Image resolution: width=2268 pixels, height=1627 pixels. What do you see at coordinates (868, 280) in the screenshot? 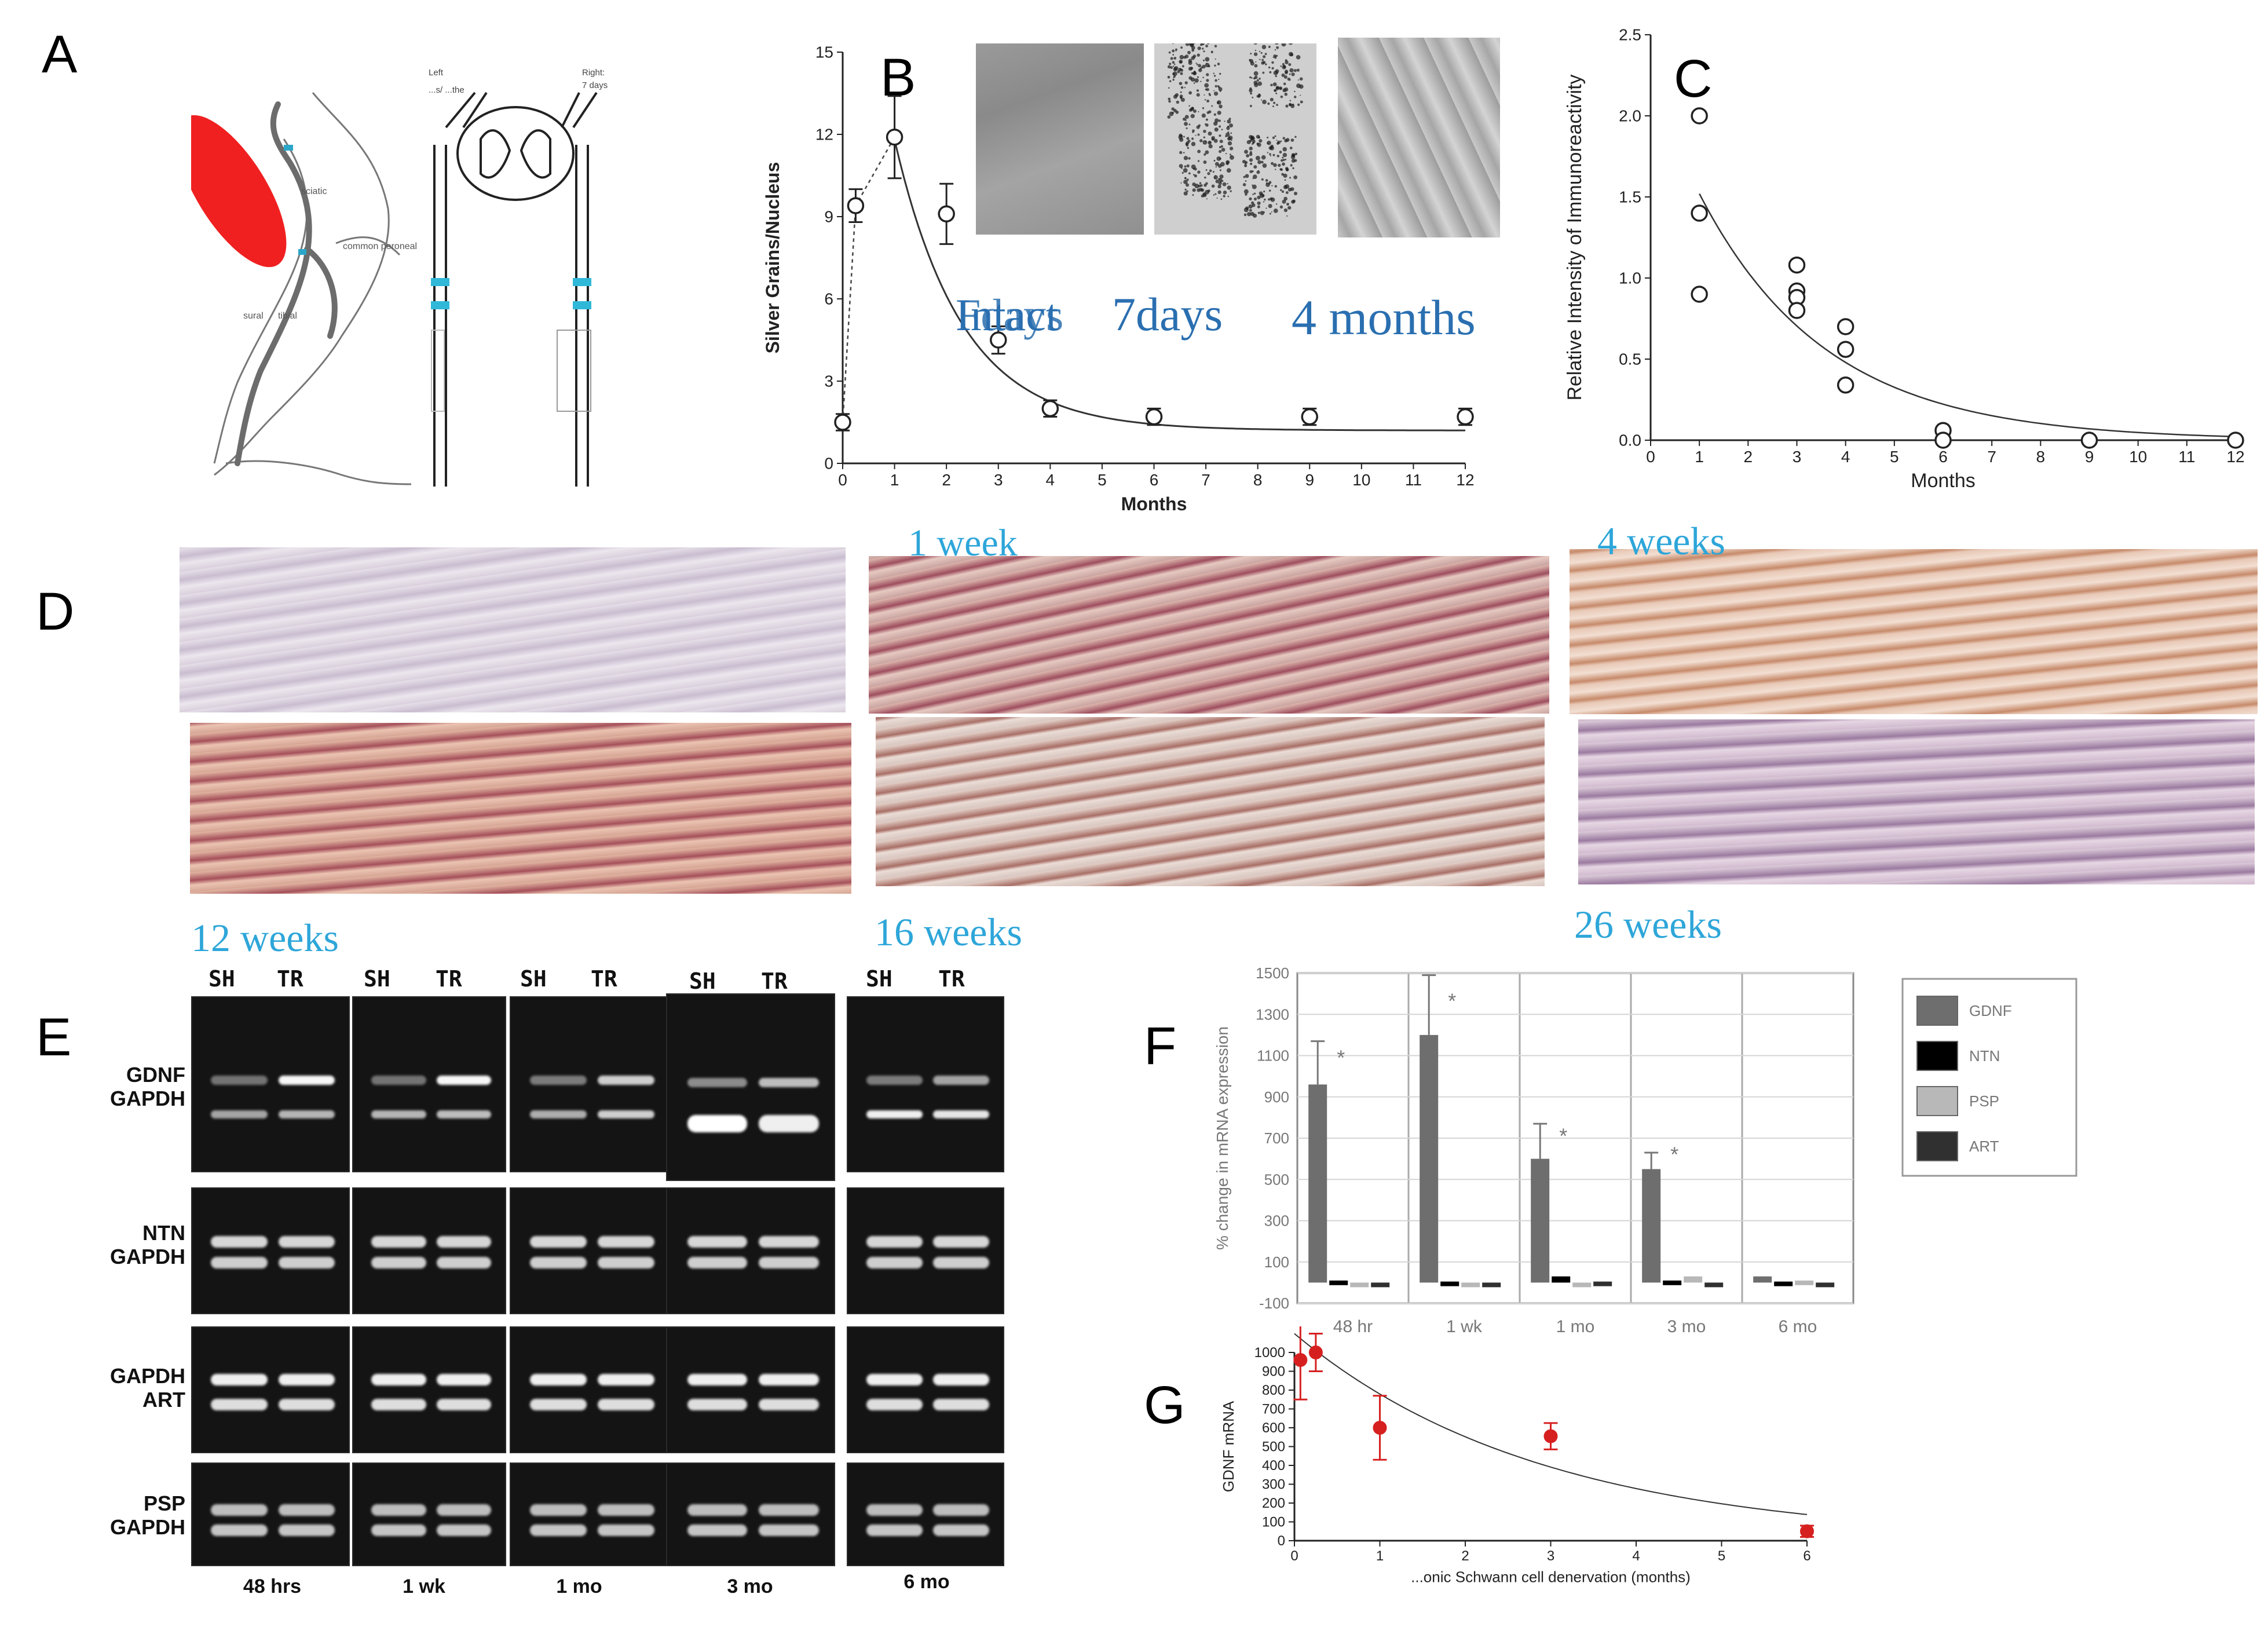
I see `dashed-connector` at bounding box center [868, 280].